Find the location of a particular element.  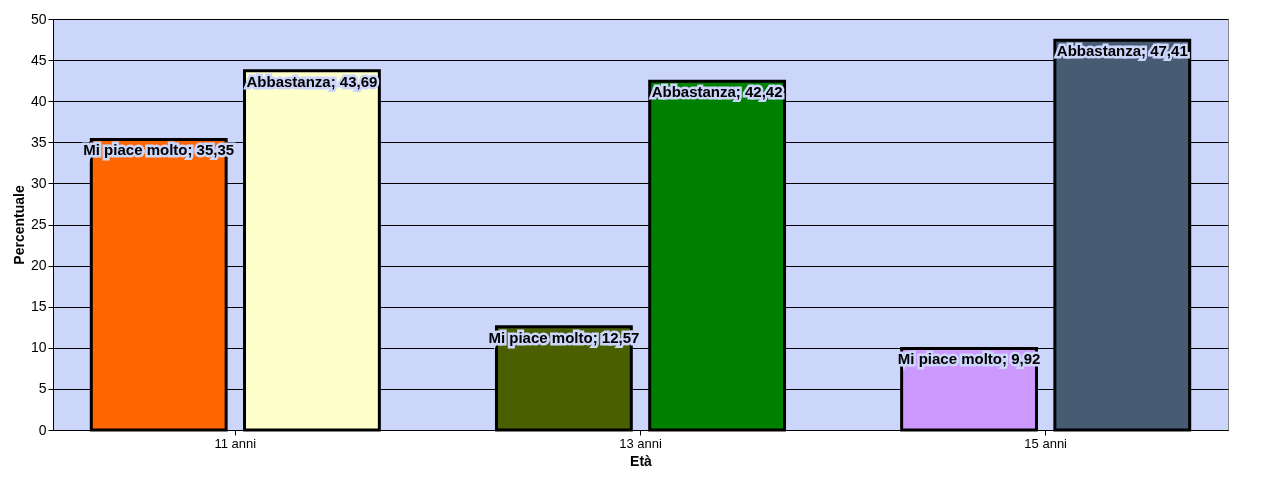

y-tick-label: 15 is located at coordinates (38, 306).